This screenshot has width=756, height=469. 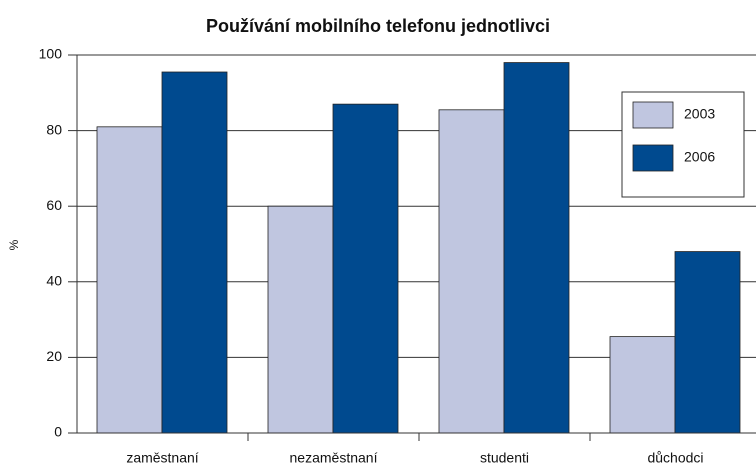 I want to click on y-tick-label: 60, so click(x=54, y=205).